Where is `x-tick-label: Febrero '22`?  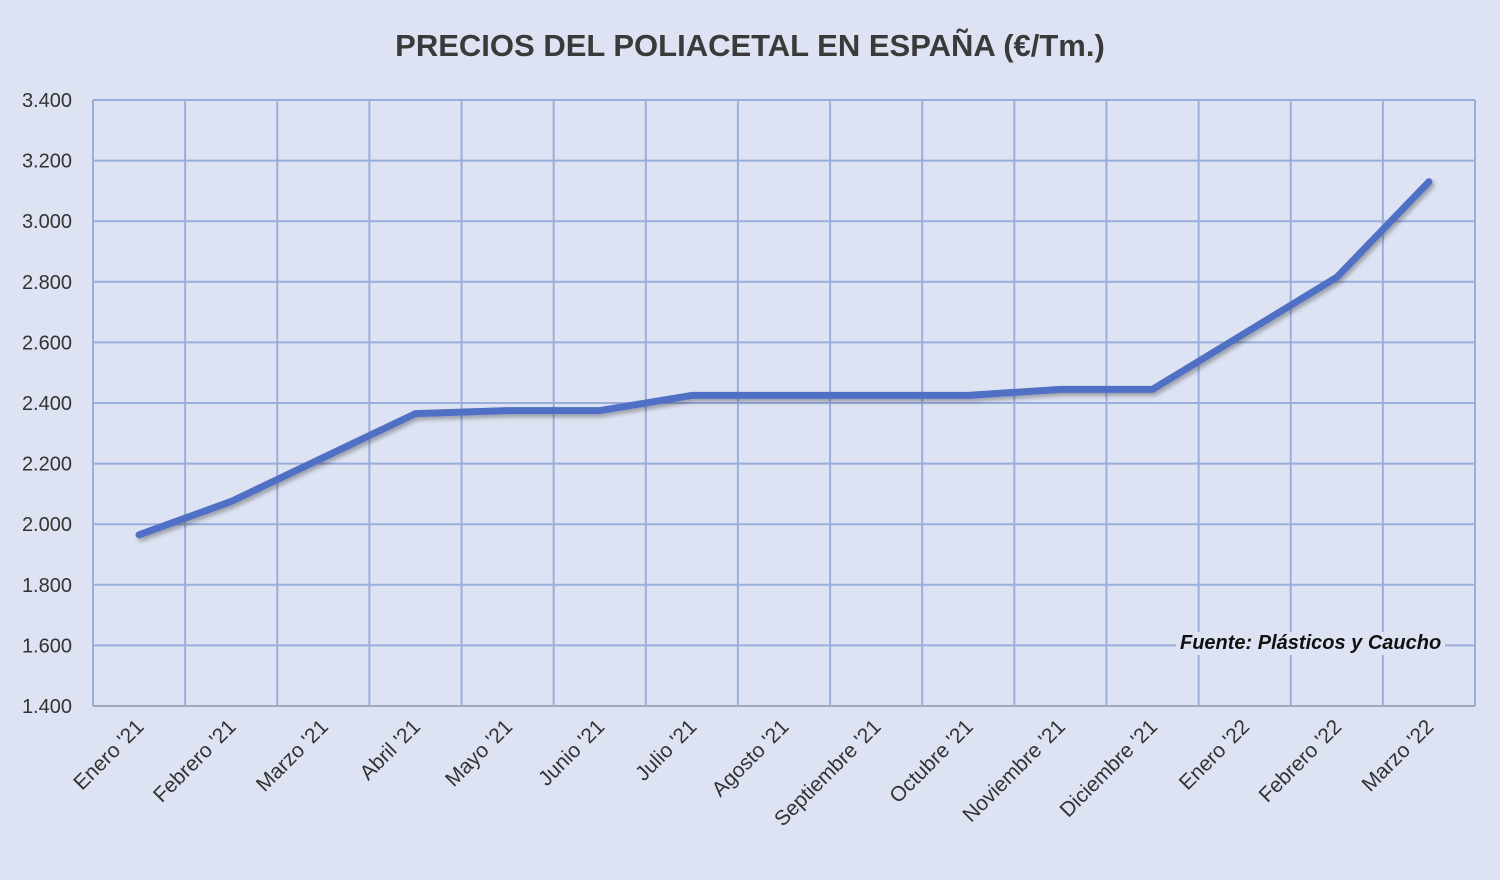
x-tick-label: Febrero '22 is located at coordinates (1301, 761).